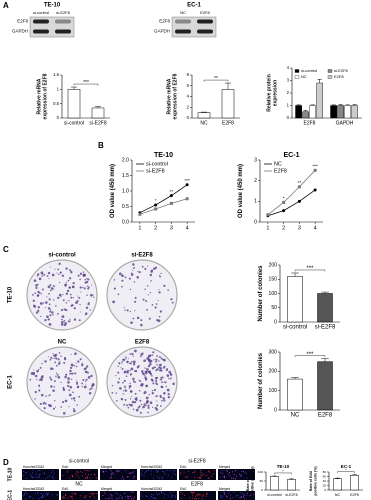  Describe the element at coordinates (330, 71) in the screenshot. I see `legend-swatch` at that location.